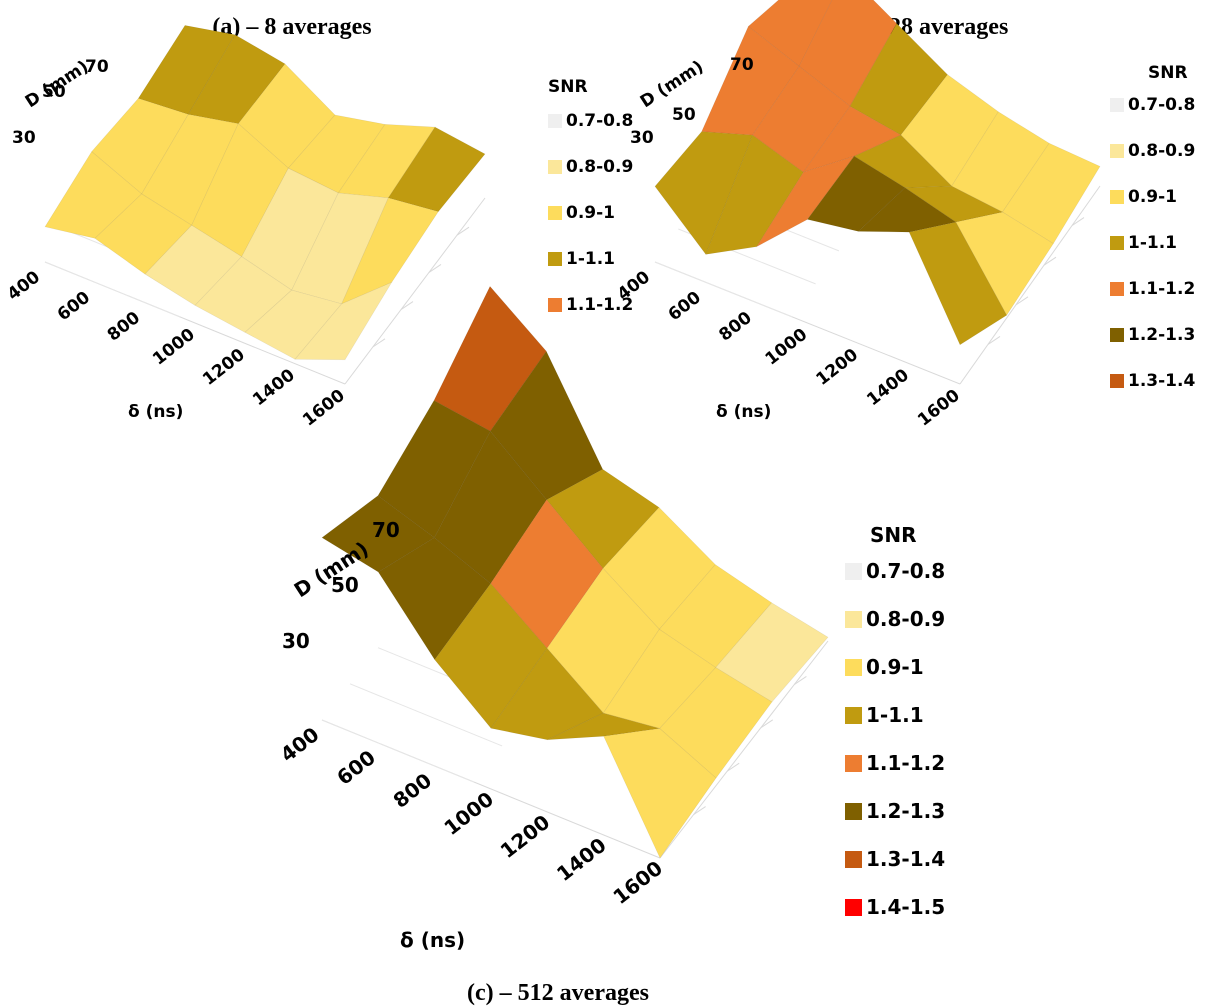 The image size is (1225, 1007). Describe the element at coordinates (905, 907) in the screenshot. I see `legend-label: 1.4-1.5` at that location.